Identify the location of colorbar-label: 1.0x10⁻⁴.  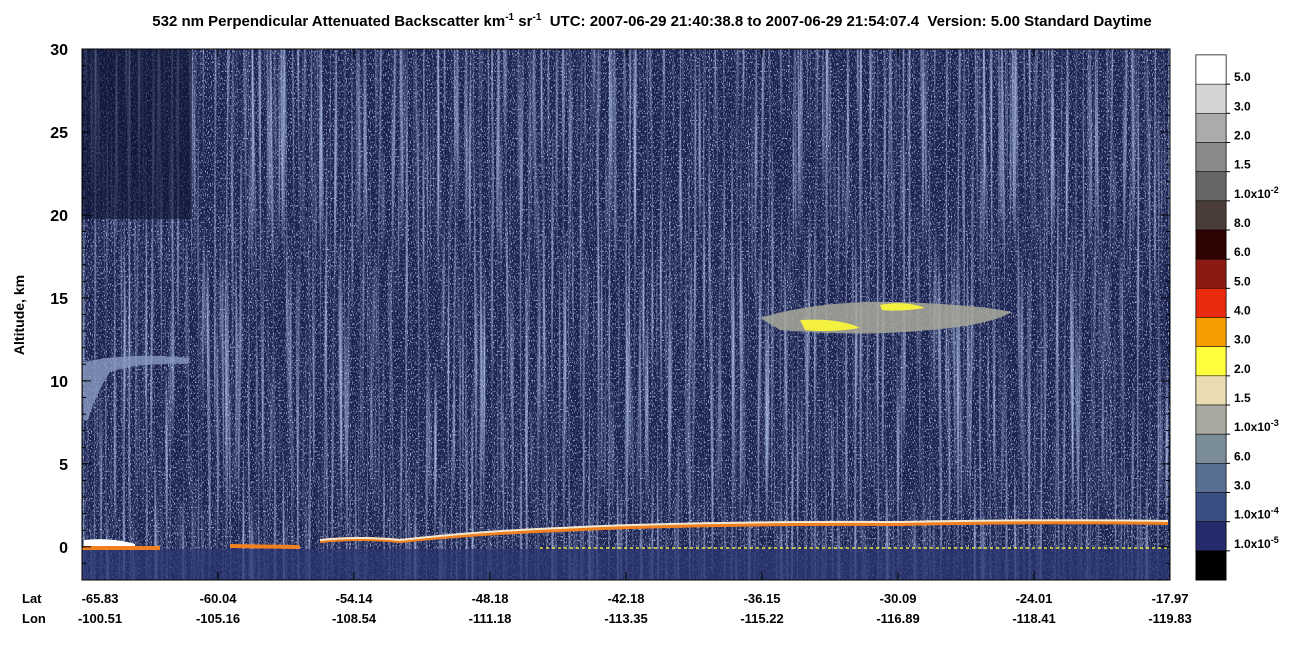
(1256, 514).